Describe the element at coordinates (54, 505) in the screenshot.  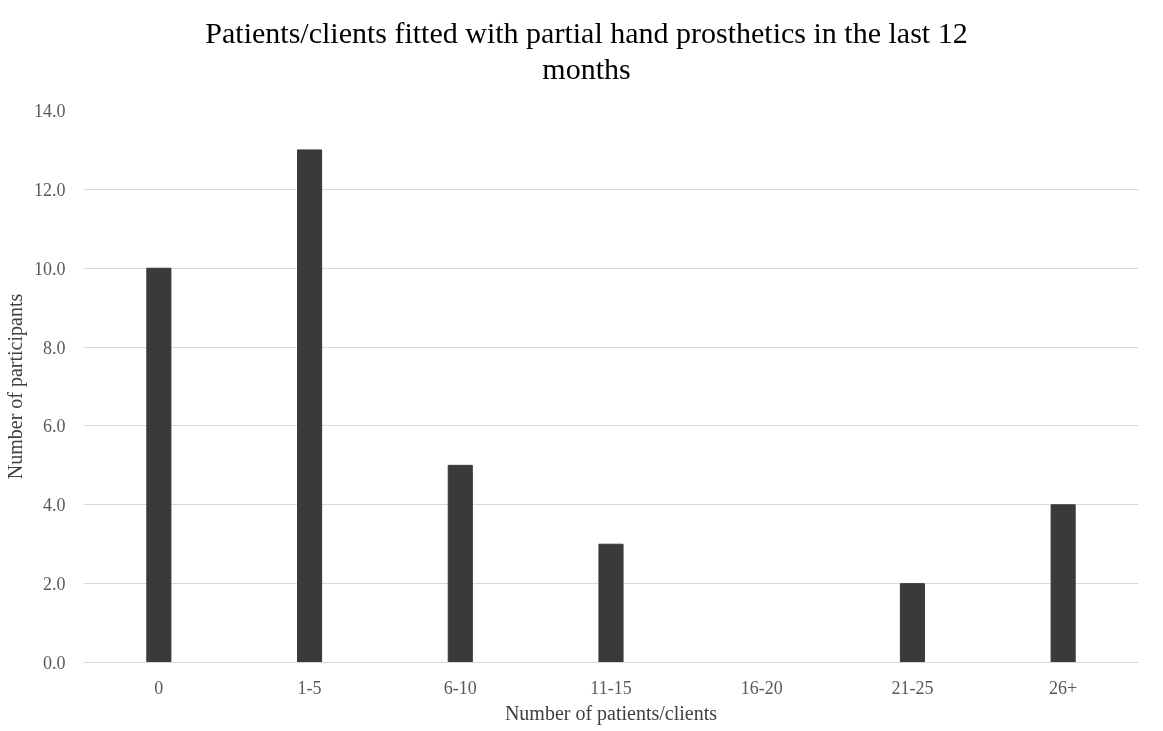
I see `y-tick-label: 4.0` at that location.